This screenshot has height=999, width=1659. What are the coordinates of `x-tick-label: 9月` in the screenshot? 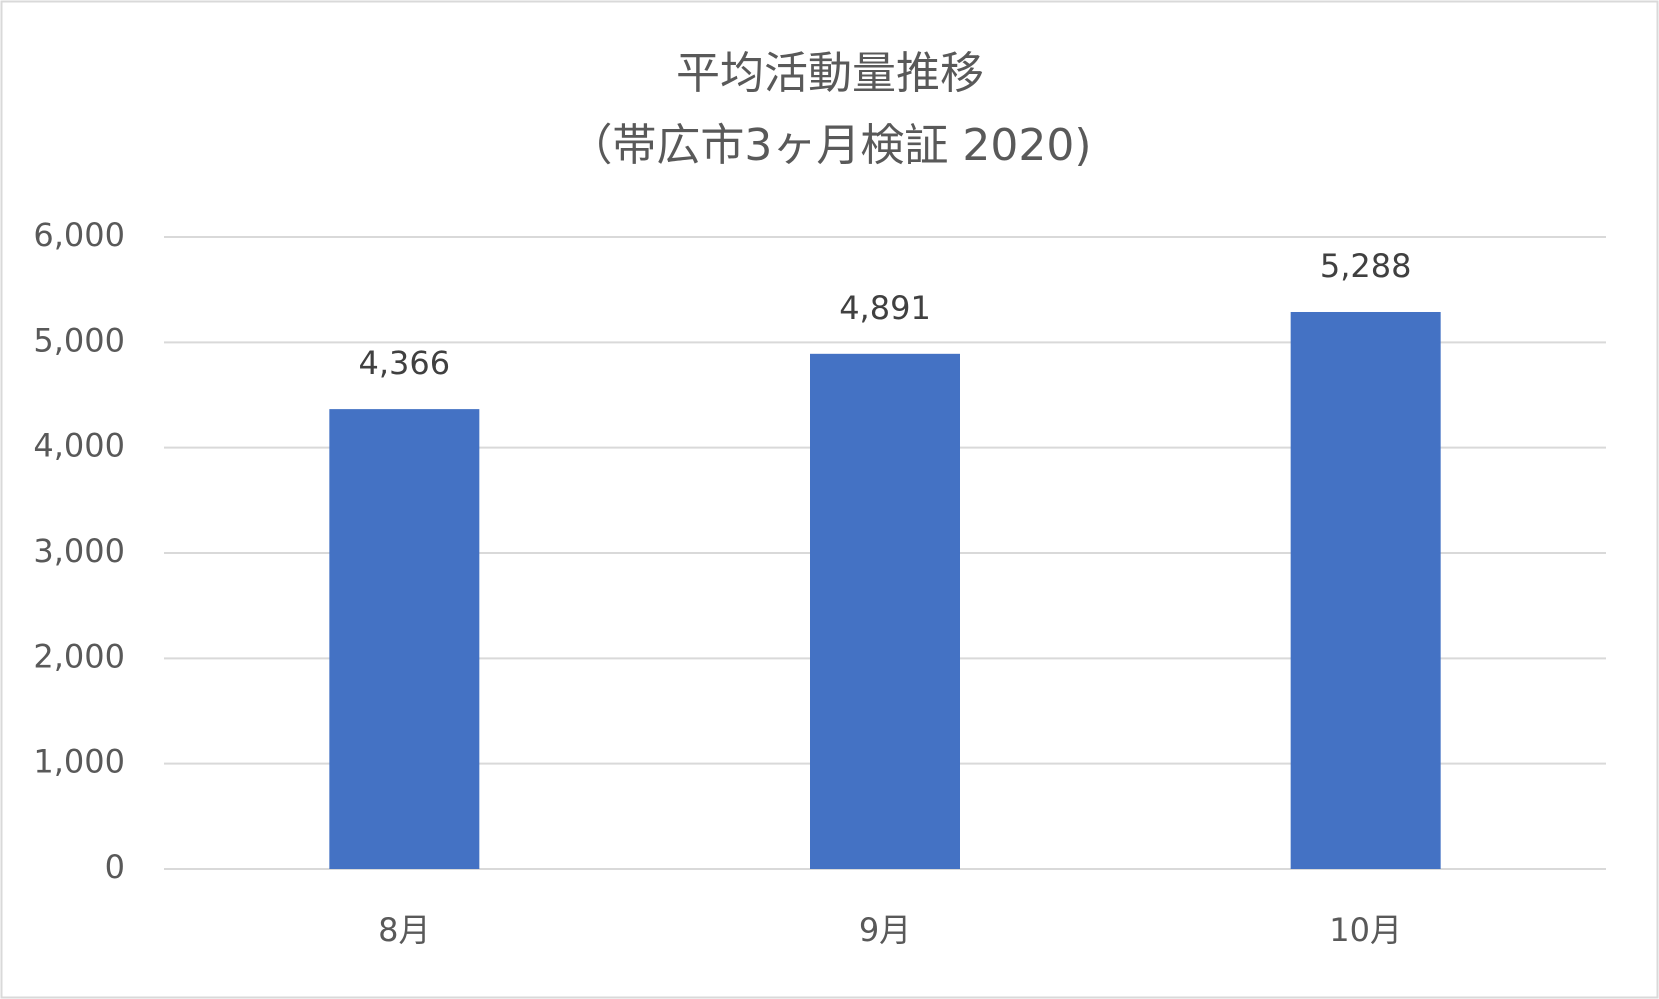 It's located at (885, 930).